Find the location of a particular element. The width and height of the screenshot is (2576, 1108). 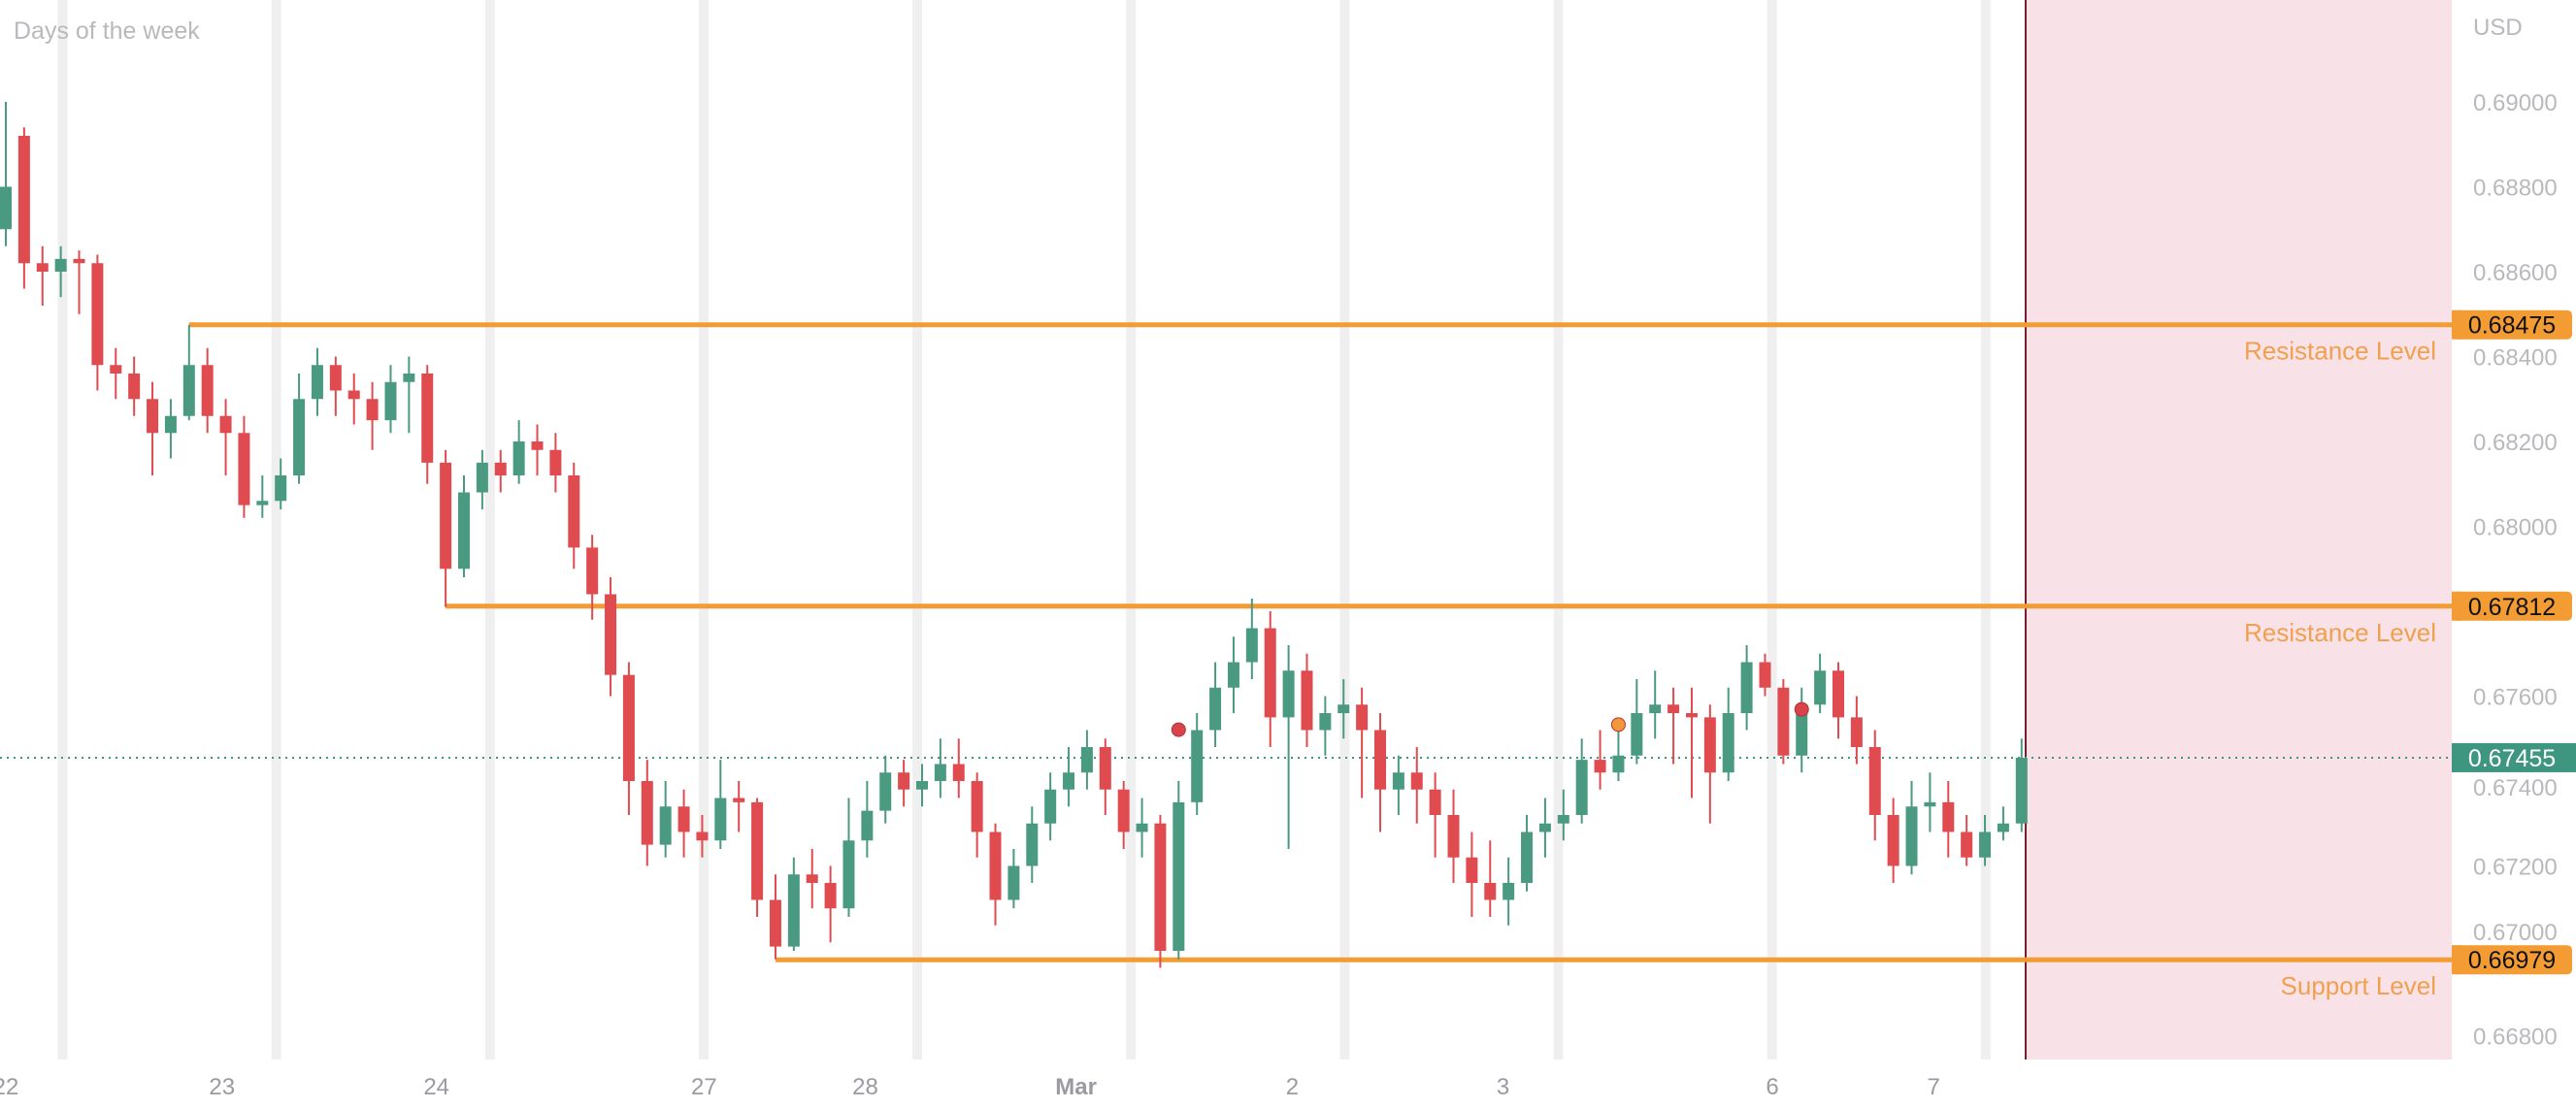

y-tick-label: 0.68400 is located at coordinates (2515, 358).